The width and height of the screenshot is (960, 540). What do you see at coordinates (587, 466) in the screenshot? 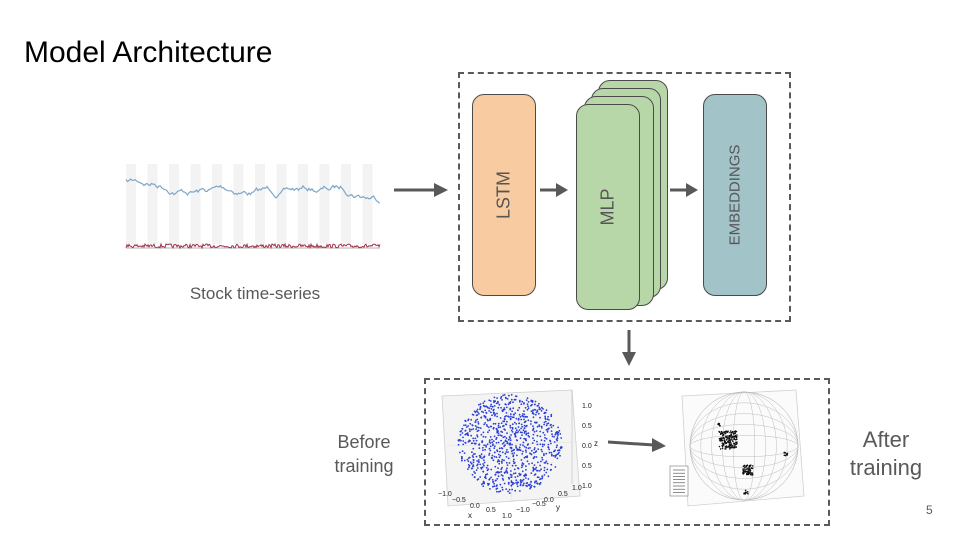
I see `z-tick-3: 0.5` at bounding box center [587, 466].